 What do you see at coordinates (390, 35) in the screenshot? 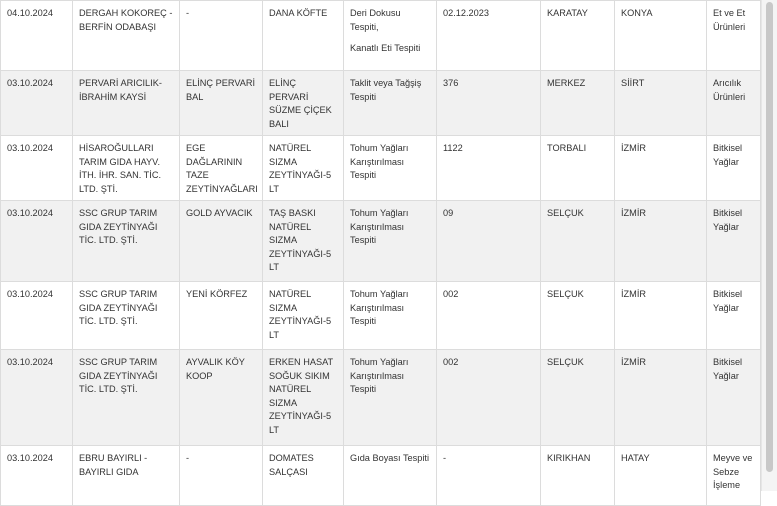
I see `cell-violation: Deri Dokusu Tespiti, Kanatlı Eti Tespiti` at bounding box center [390, 35].